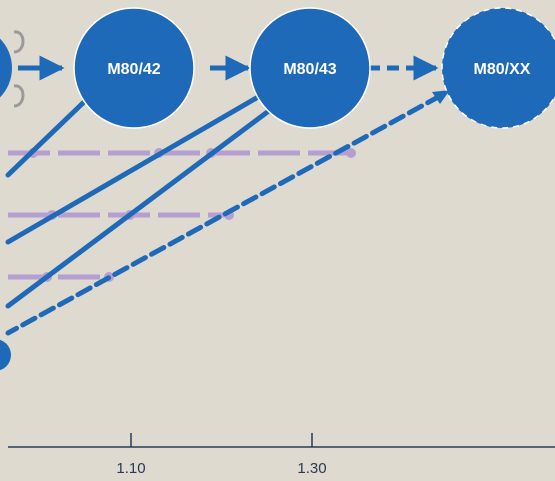 The width and height of the screenshot is (555, 481). What do you see at coordinates (19, 42) in the screenshot?
I see `binder-ring-top` at bounding box center [19, 42].